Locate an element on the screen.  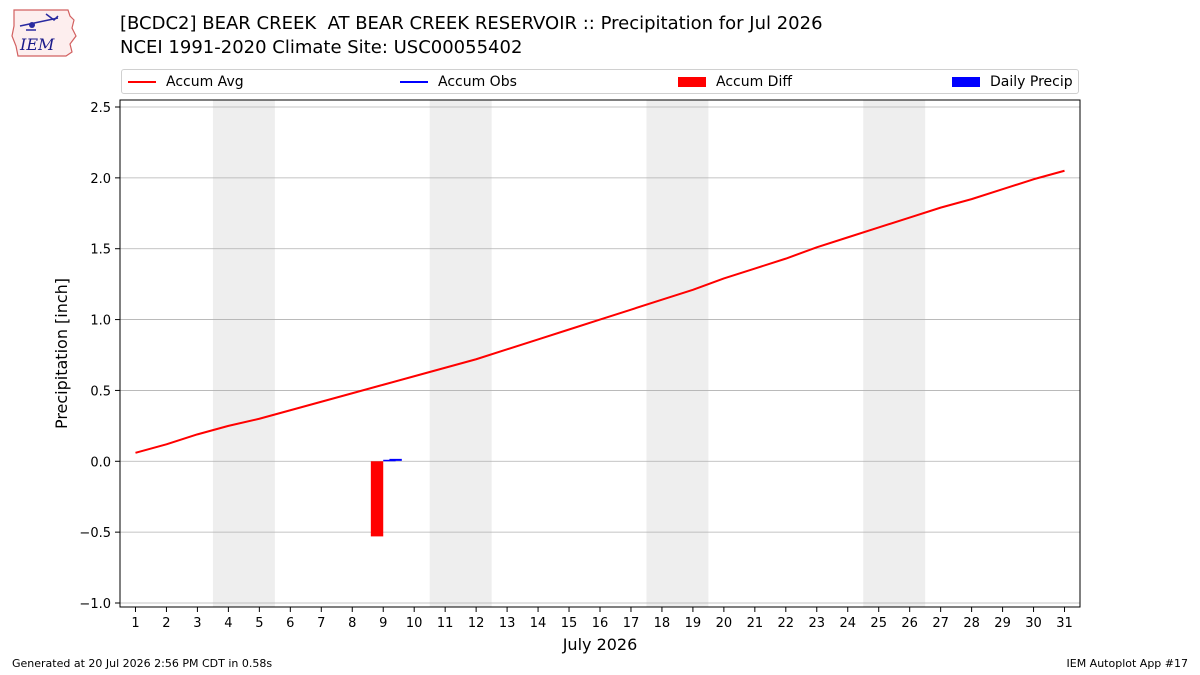
x-tick-label: 27 is located at coordinates (940, 623).